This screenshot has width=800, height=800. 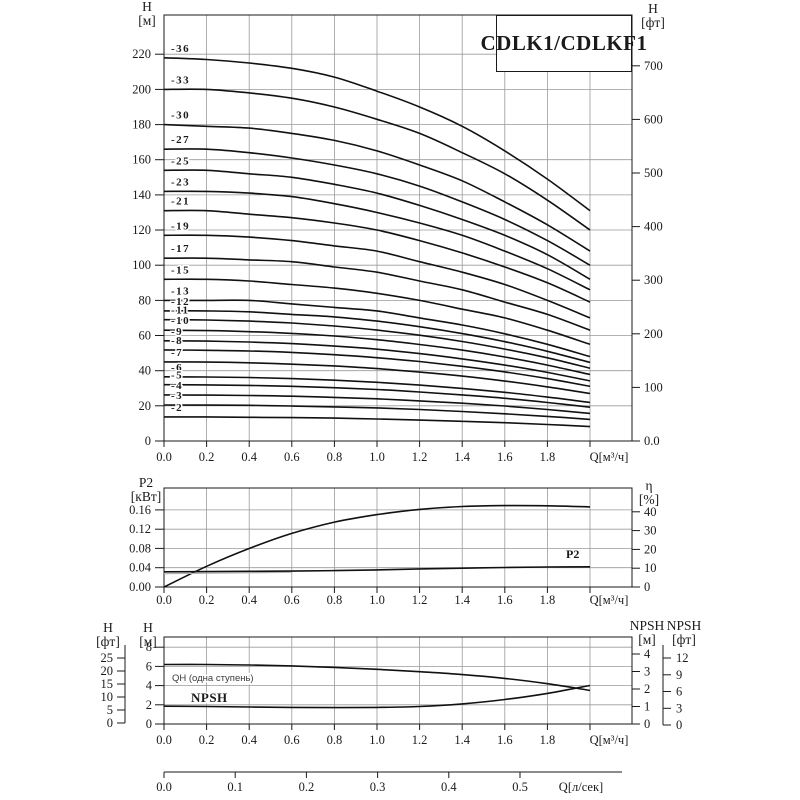 I want to click on axis-tick-label: 100, so click(x=141, y=265).